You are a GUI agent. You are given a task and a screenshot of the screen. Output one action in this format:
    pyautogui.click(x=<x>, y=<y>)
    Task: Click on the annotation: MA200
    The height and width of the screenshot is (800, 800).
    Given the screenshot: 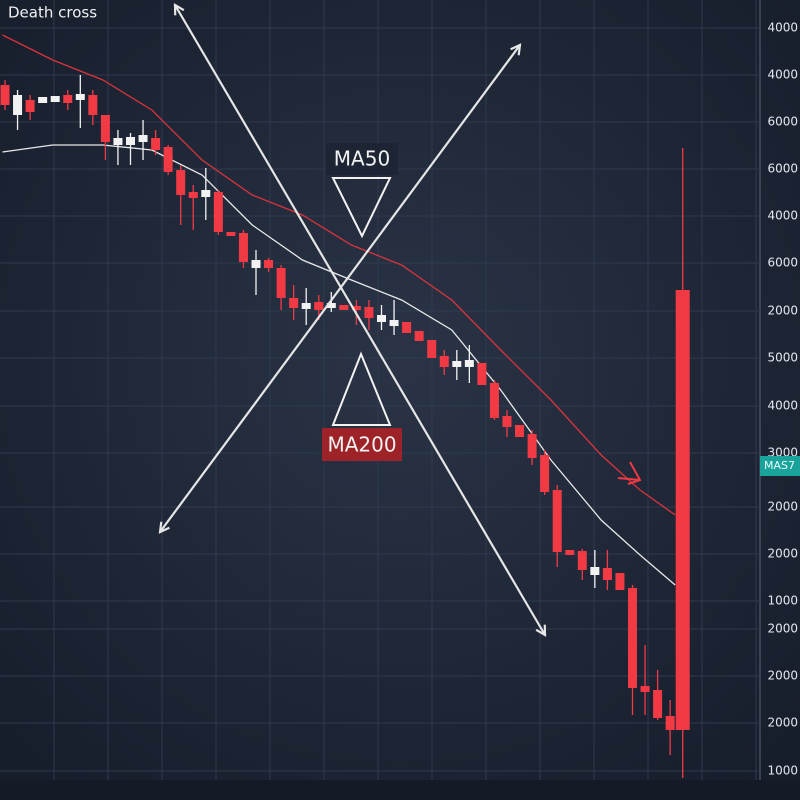 What is the action you would take?
    pyautogui.click(x=361, y=445)
    